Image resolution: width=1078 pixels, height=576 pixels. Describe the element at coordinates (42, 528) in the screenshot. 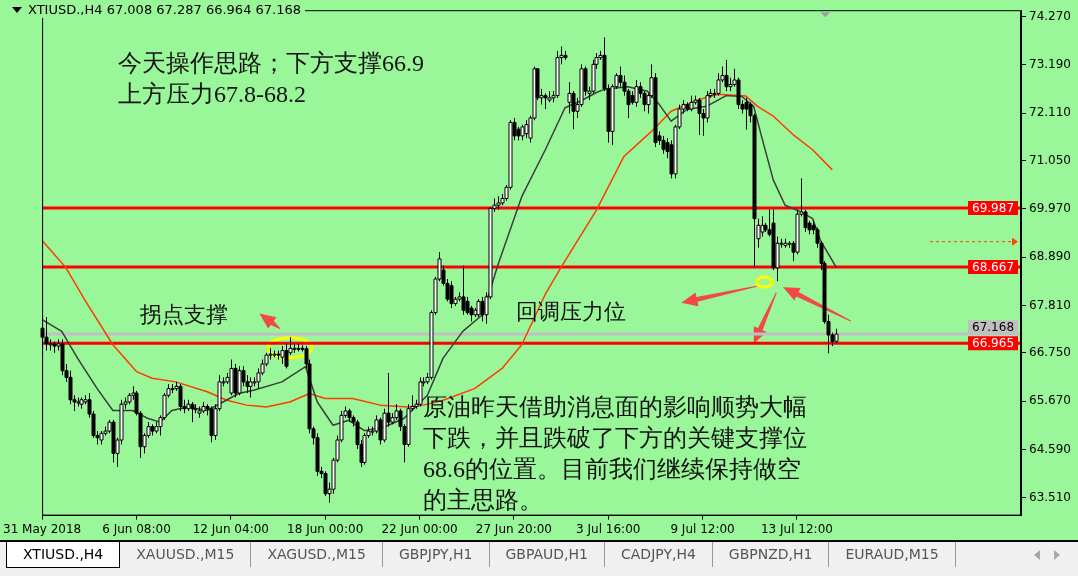

I see `x-tick-label: 31 May 2018` at that location.